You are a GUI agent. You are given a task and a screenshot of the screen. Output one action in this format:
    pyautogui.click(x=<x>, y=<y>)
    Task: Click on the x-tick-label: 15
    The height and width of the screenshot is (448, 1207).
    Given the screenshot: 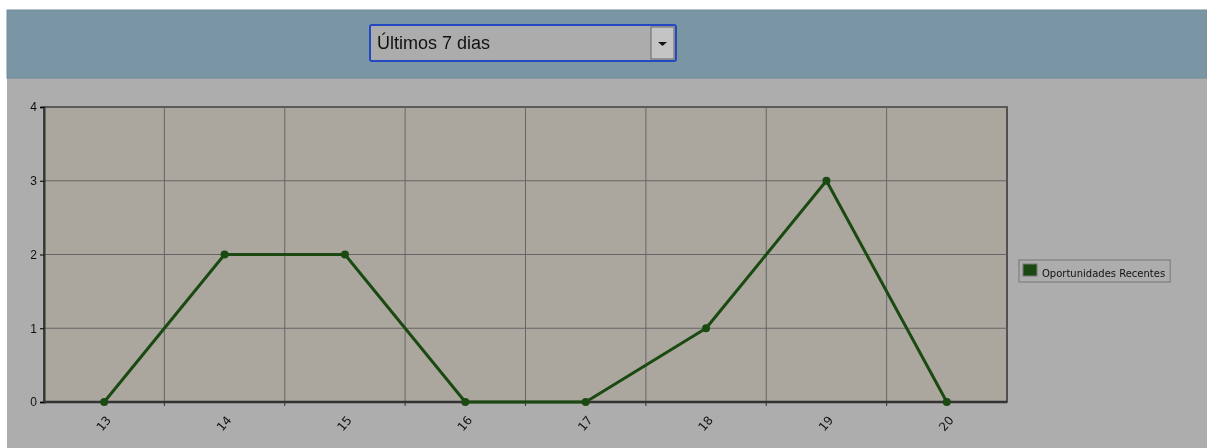 What is the action you would take?
    pyautogui.click(x=344, y=424)
    